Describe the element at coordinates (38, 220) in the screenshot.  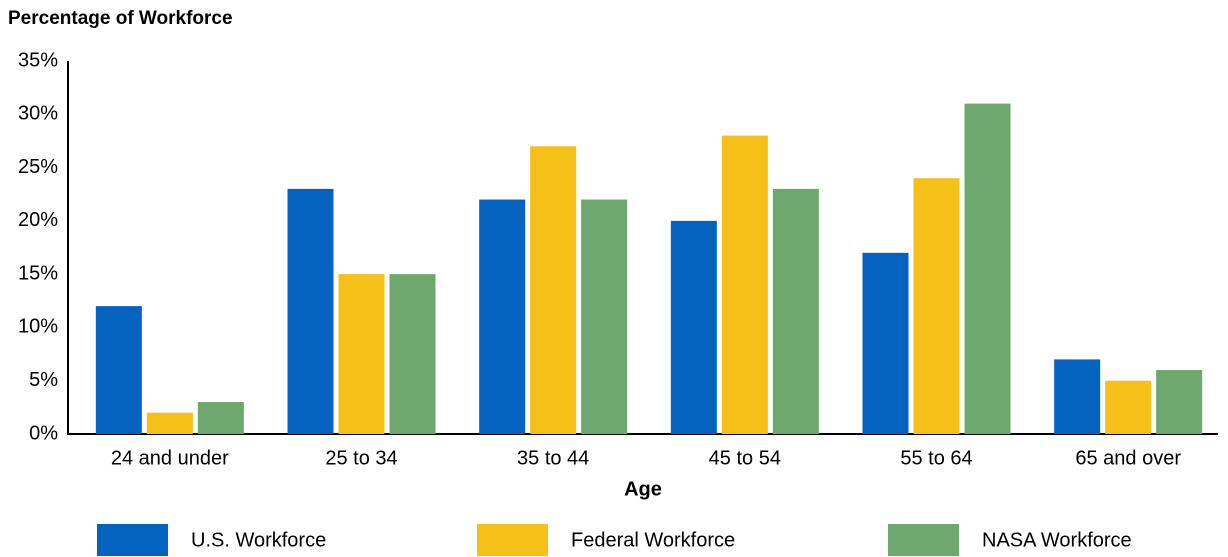
I see `y-tick-label: 20%` at that location.